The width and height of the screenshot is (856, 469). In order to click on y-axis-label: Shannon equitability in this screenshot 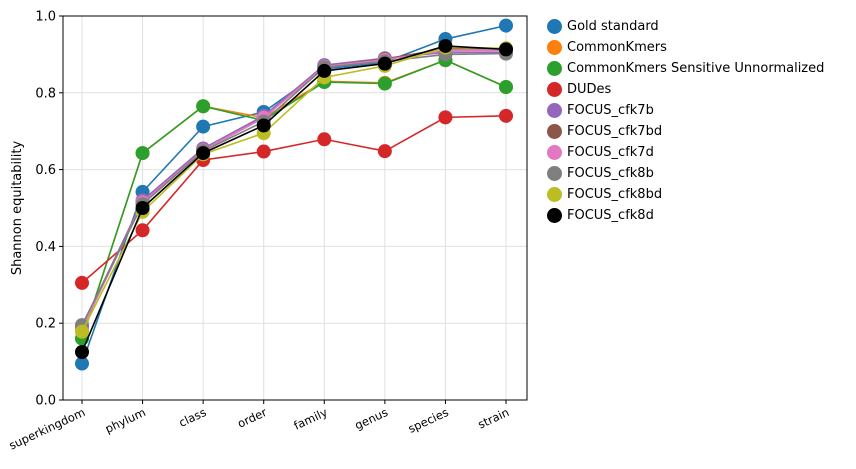, I will do `click(17, 208)`.